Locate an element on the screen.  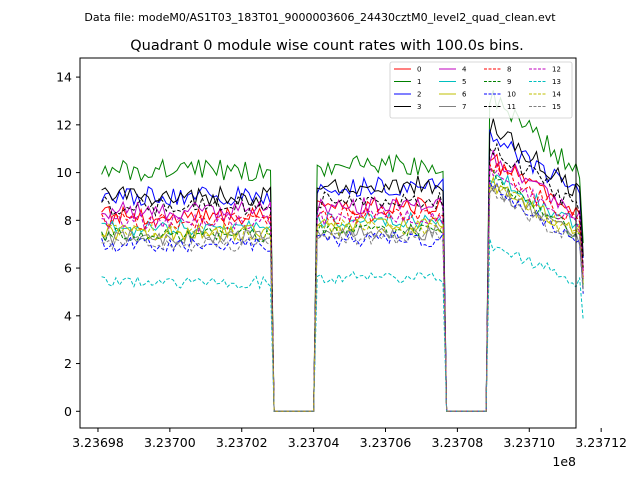
y-tick-label: 6 is located at coordinates (68, 268).